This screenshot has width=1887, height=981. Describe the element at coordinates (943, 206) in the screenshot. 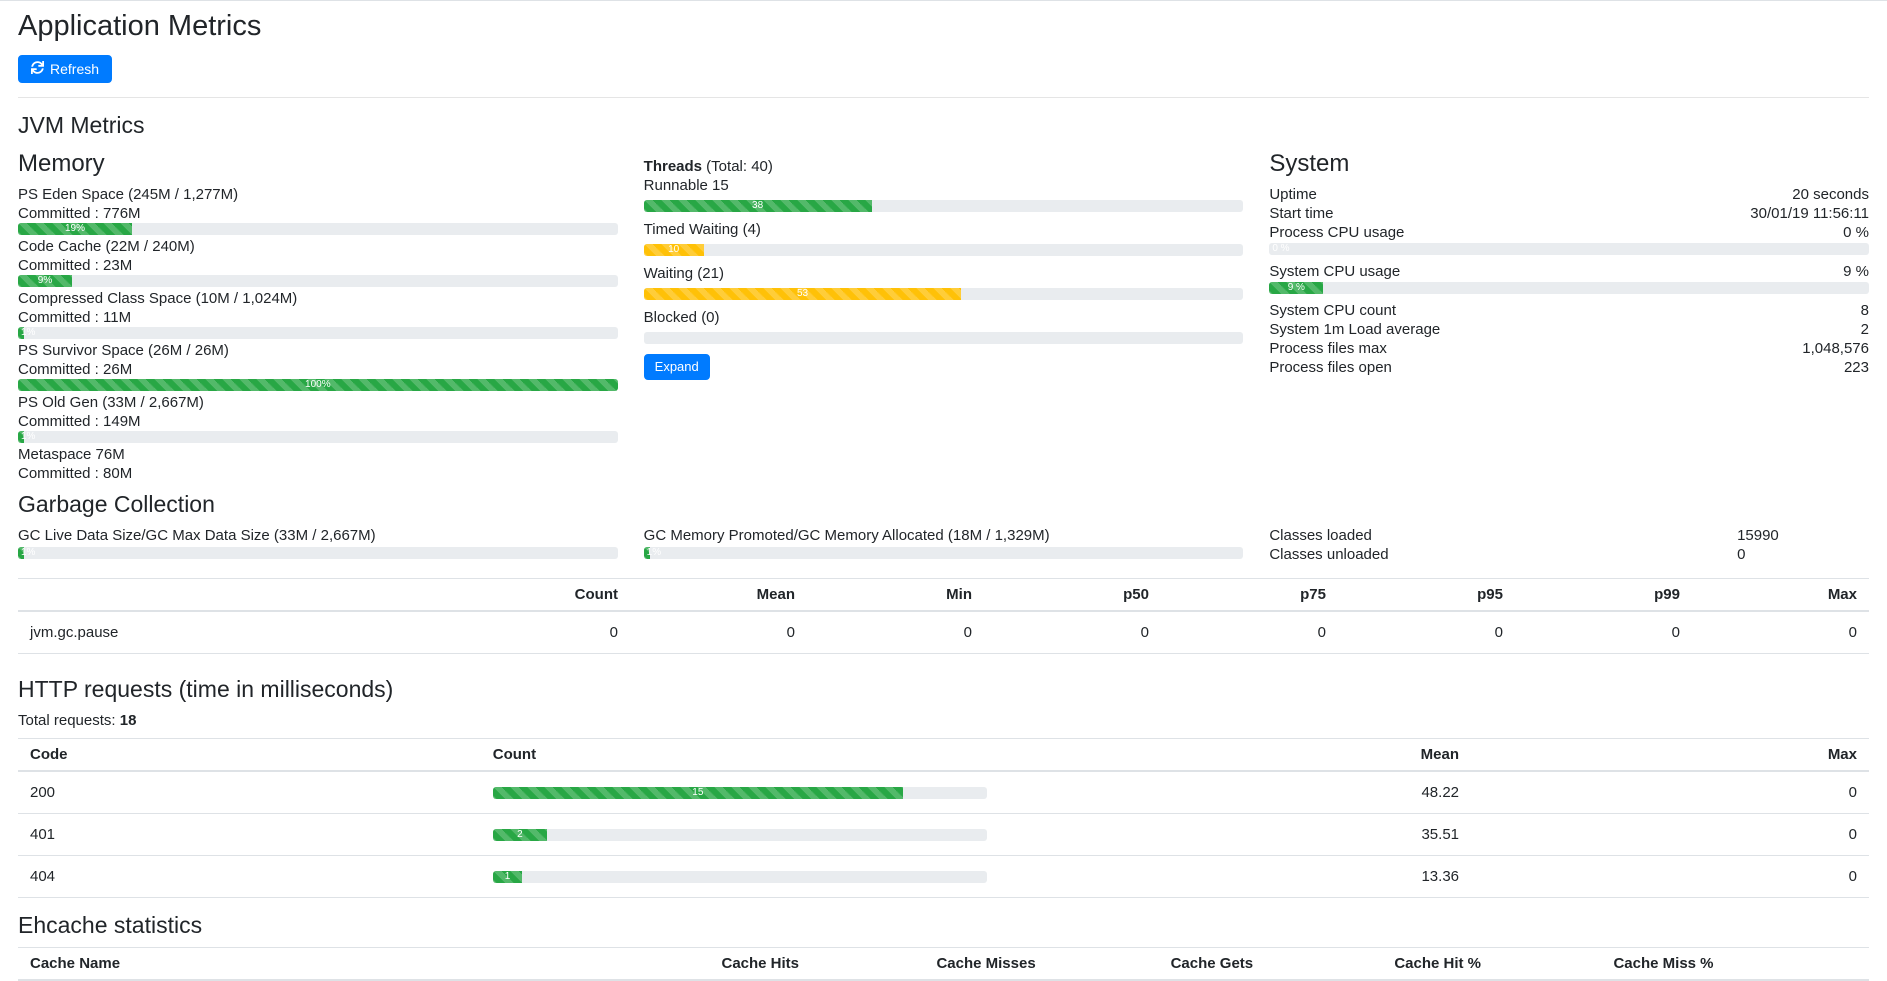

I see `thread-progressbar: 38` at that location.